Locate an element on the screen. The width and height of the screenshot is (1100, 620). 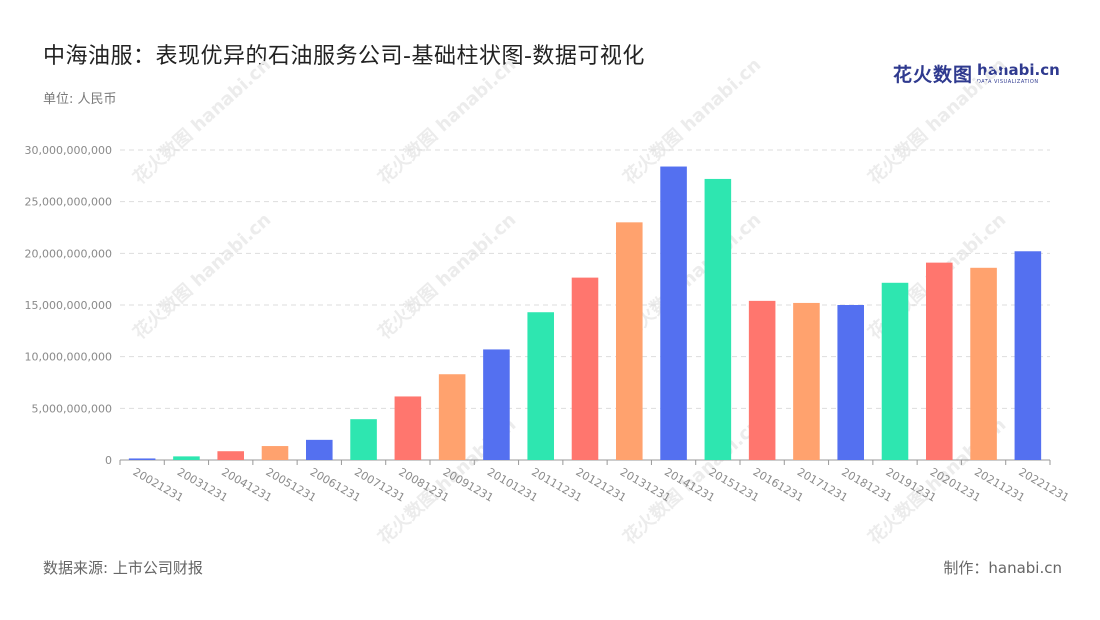
maker-credit: 制作：hanabi.cn is located at coordinates (1002, 568).